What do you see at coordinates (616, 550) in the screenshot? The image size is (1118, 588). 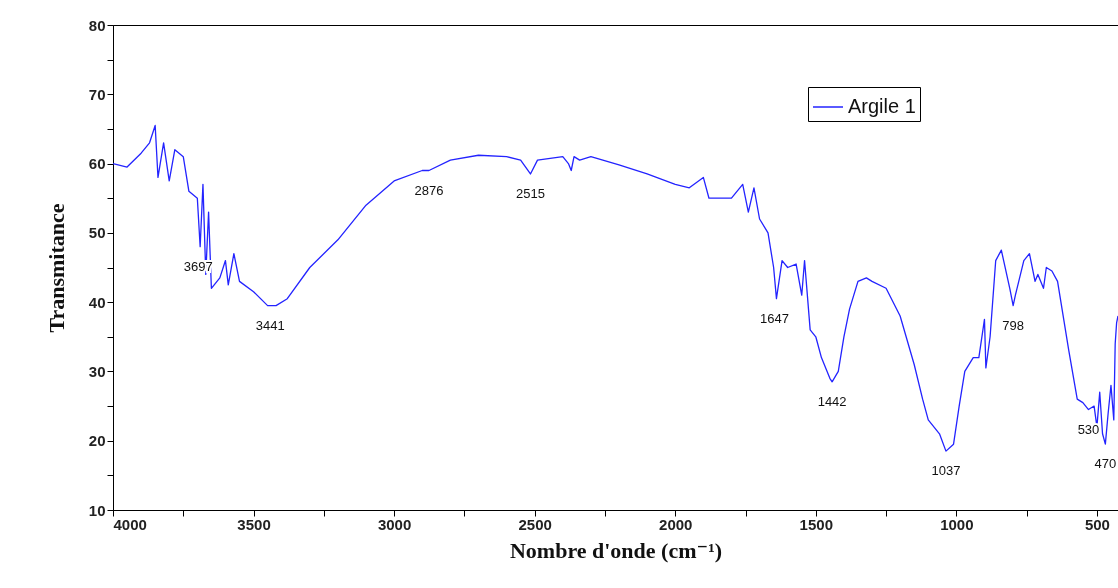 I see `x-axis-title: Nombre d'onde (cm⁻¹)` at bounding box center [616, 550].